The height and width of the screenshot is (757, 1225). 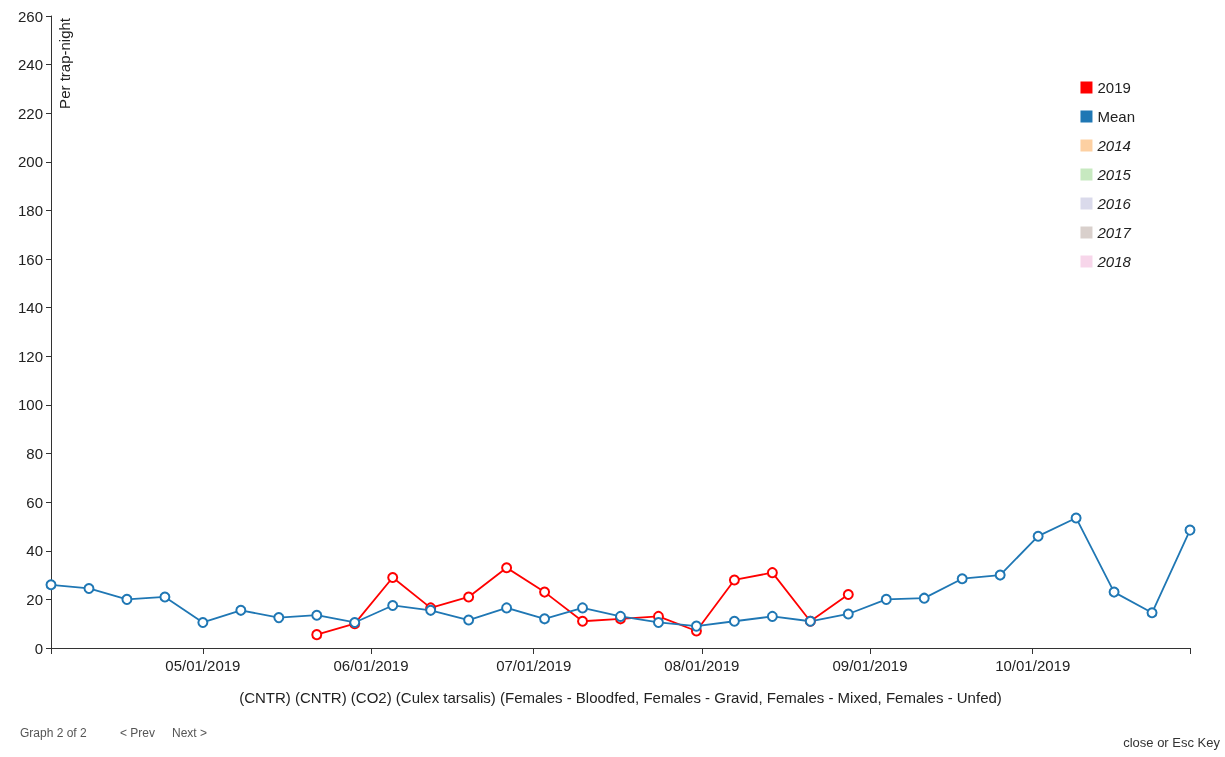 I want to click on x-tick-label: 09/01/2019, so click(x=870, y=665).